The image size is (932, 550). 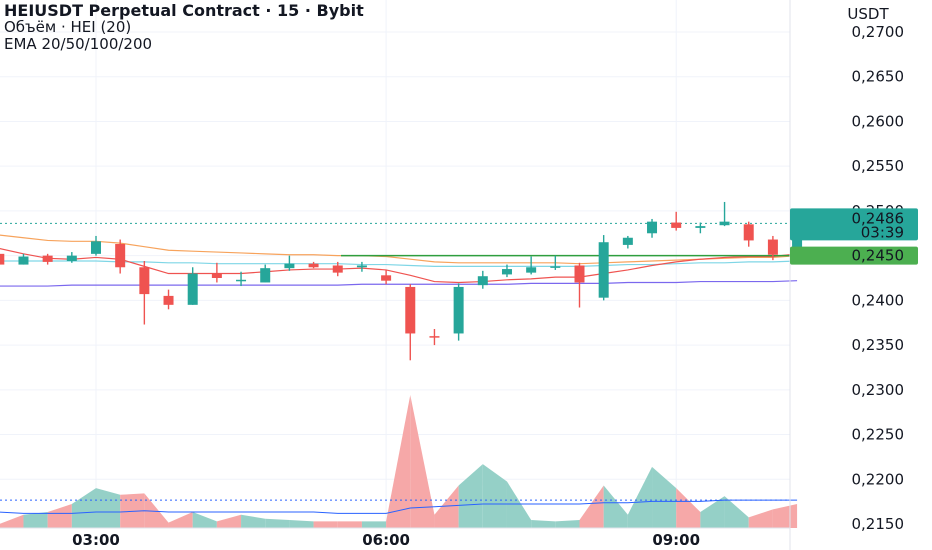 I want to click on price-axis-unit: USDT, so click(x=868, y=14).